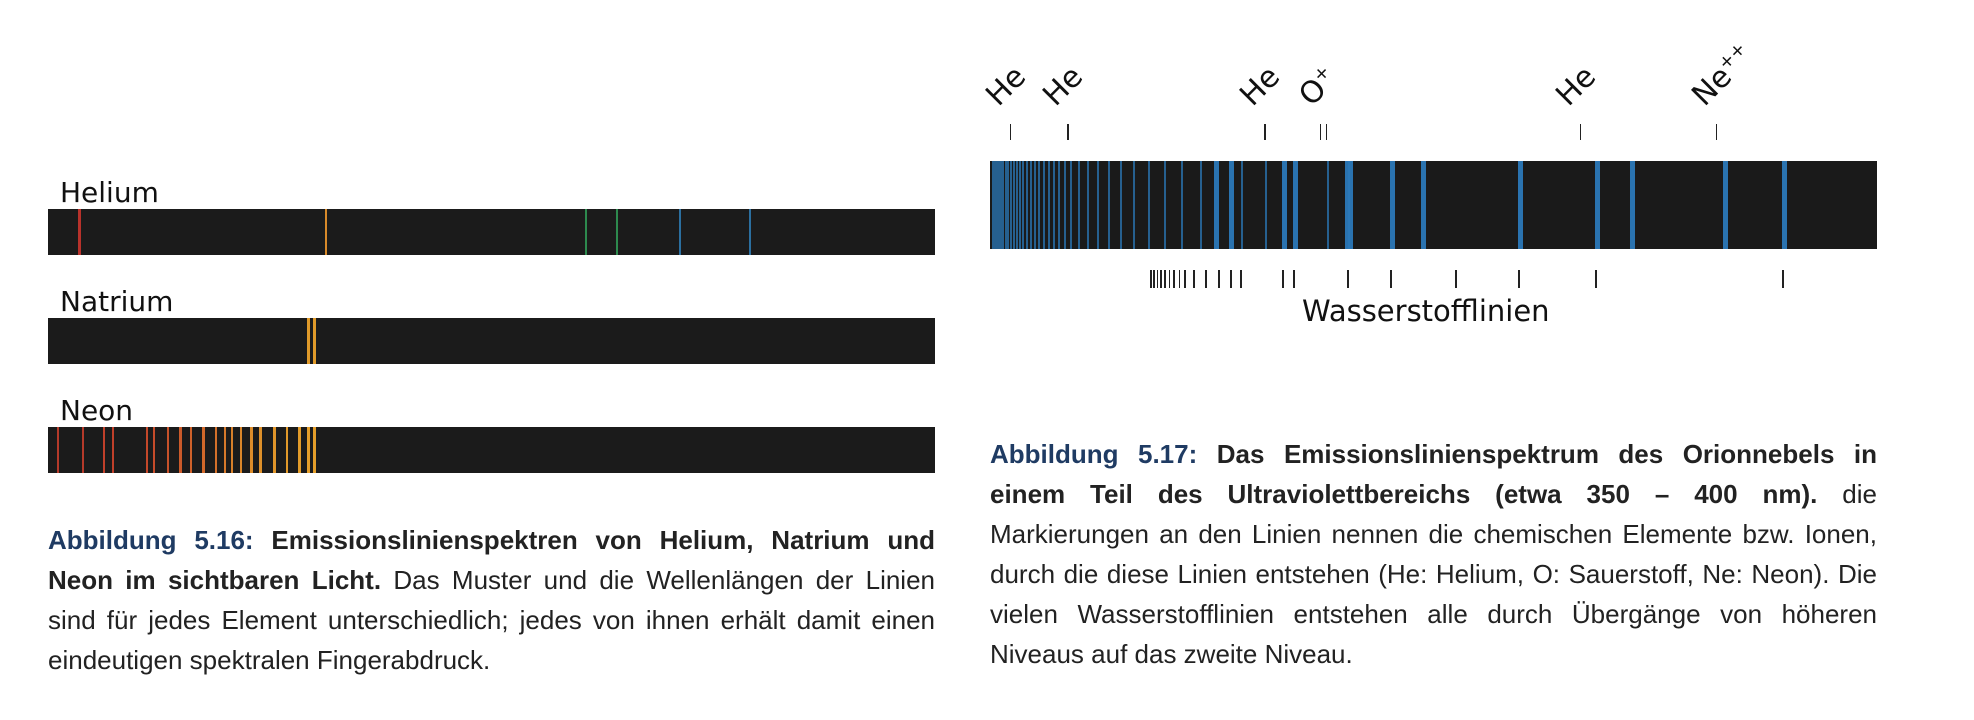  What do you see at coordinates (117, 301) in the screenshot?
I see `natrium-label: Natrium` at bounding box center [117, 301].